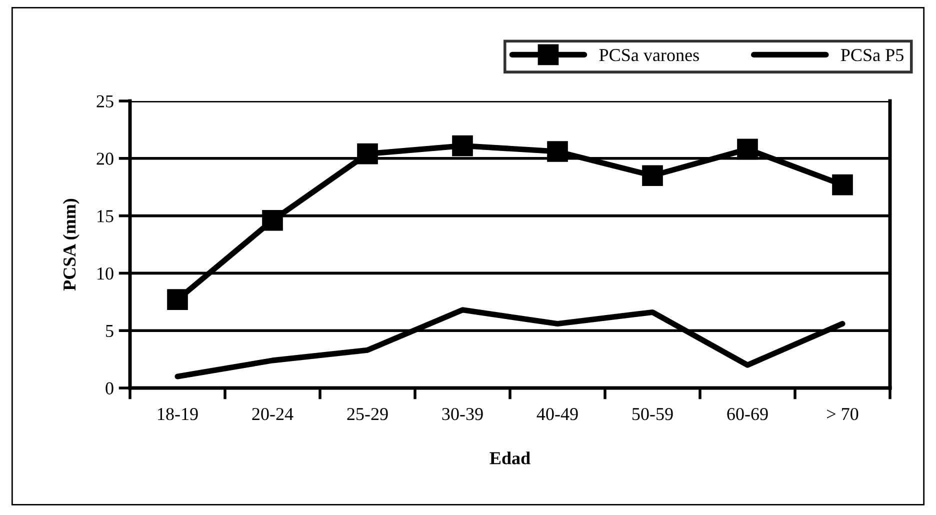 The width and height of the screenshot is (936, 515). Describe the element at coordinates (462, 414) in the screenshot. I see `x-tick-label: 30-39` at that location.